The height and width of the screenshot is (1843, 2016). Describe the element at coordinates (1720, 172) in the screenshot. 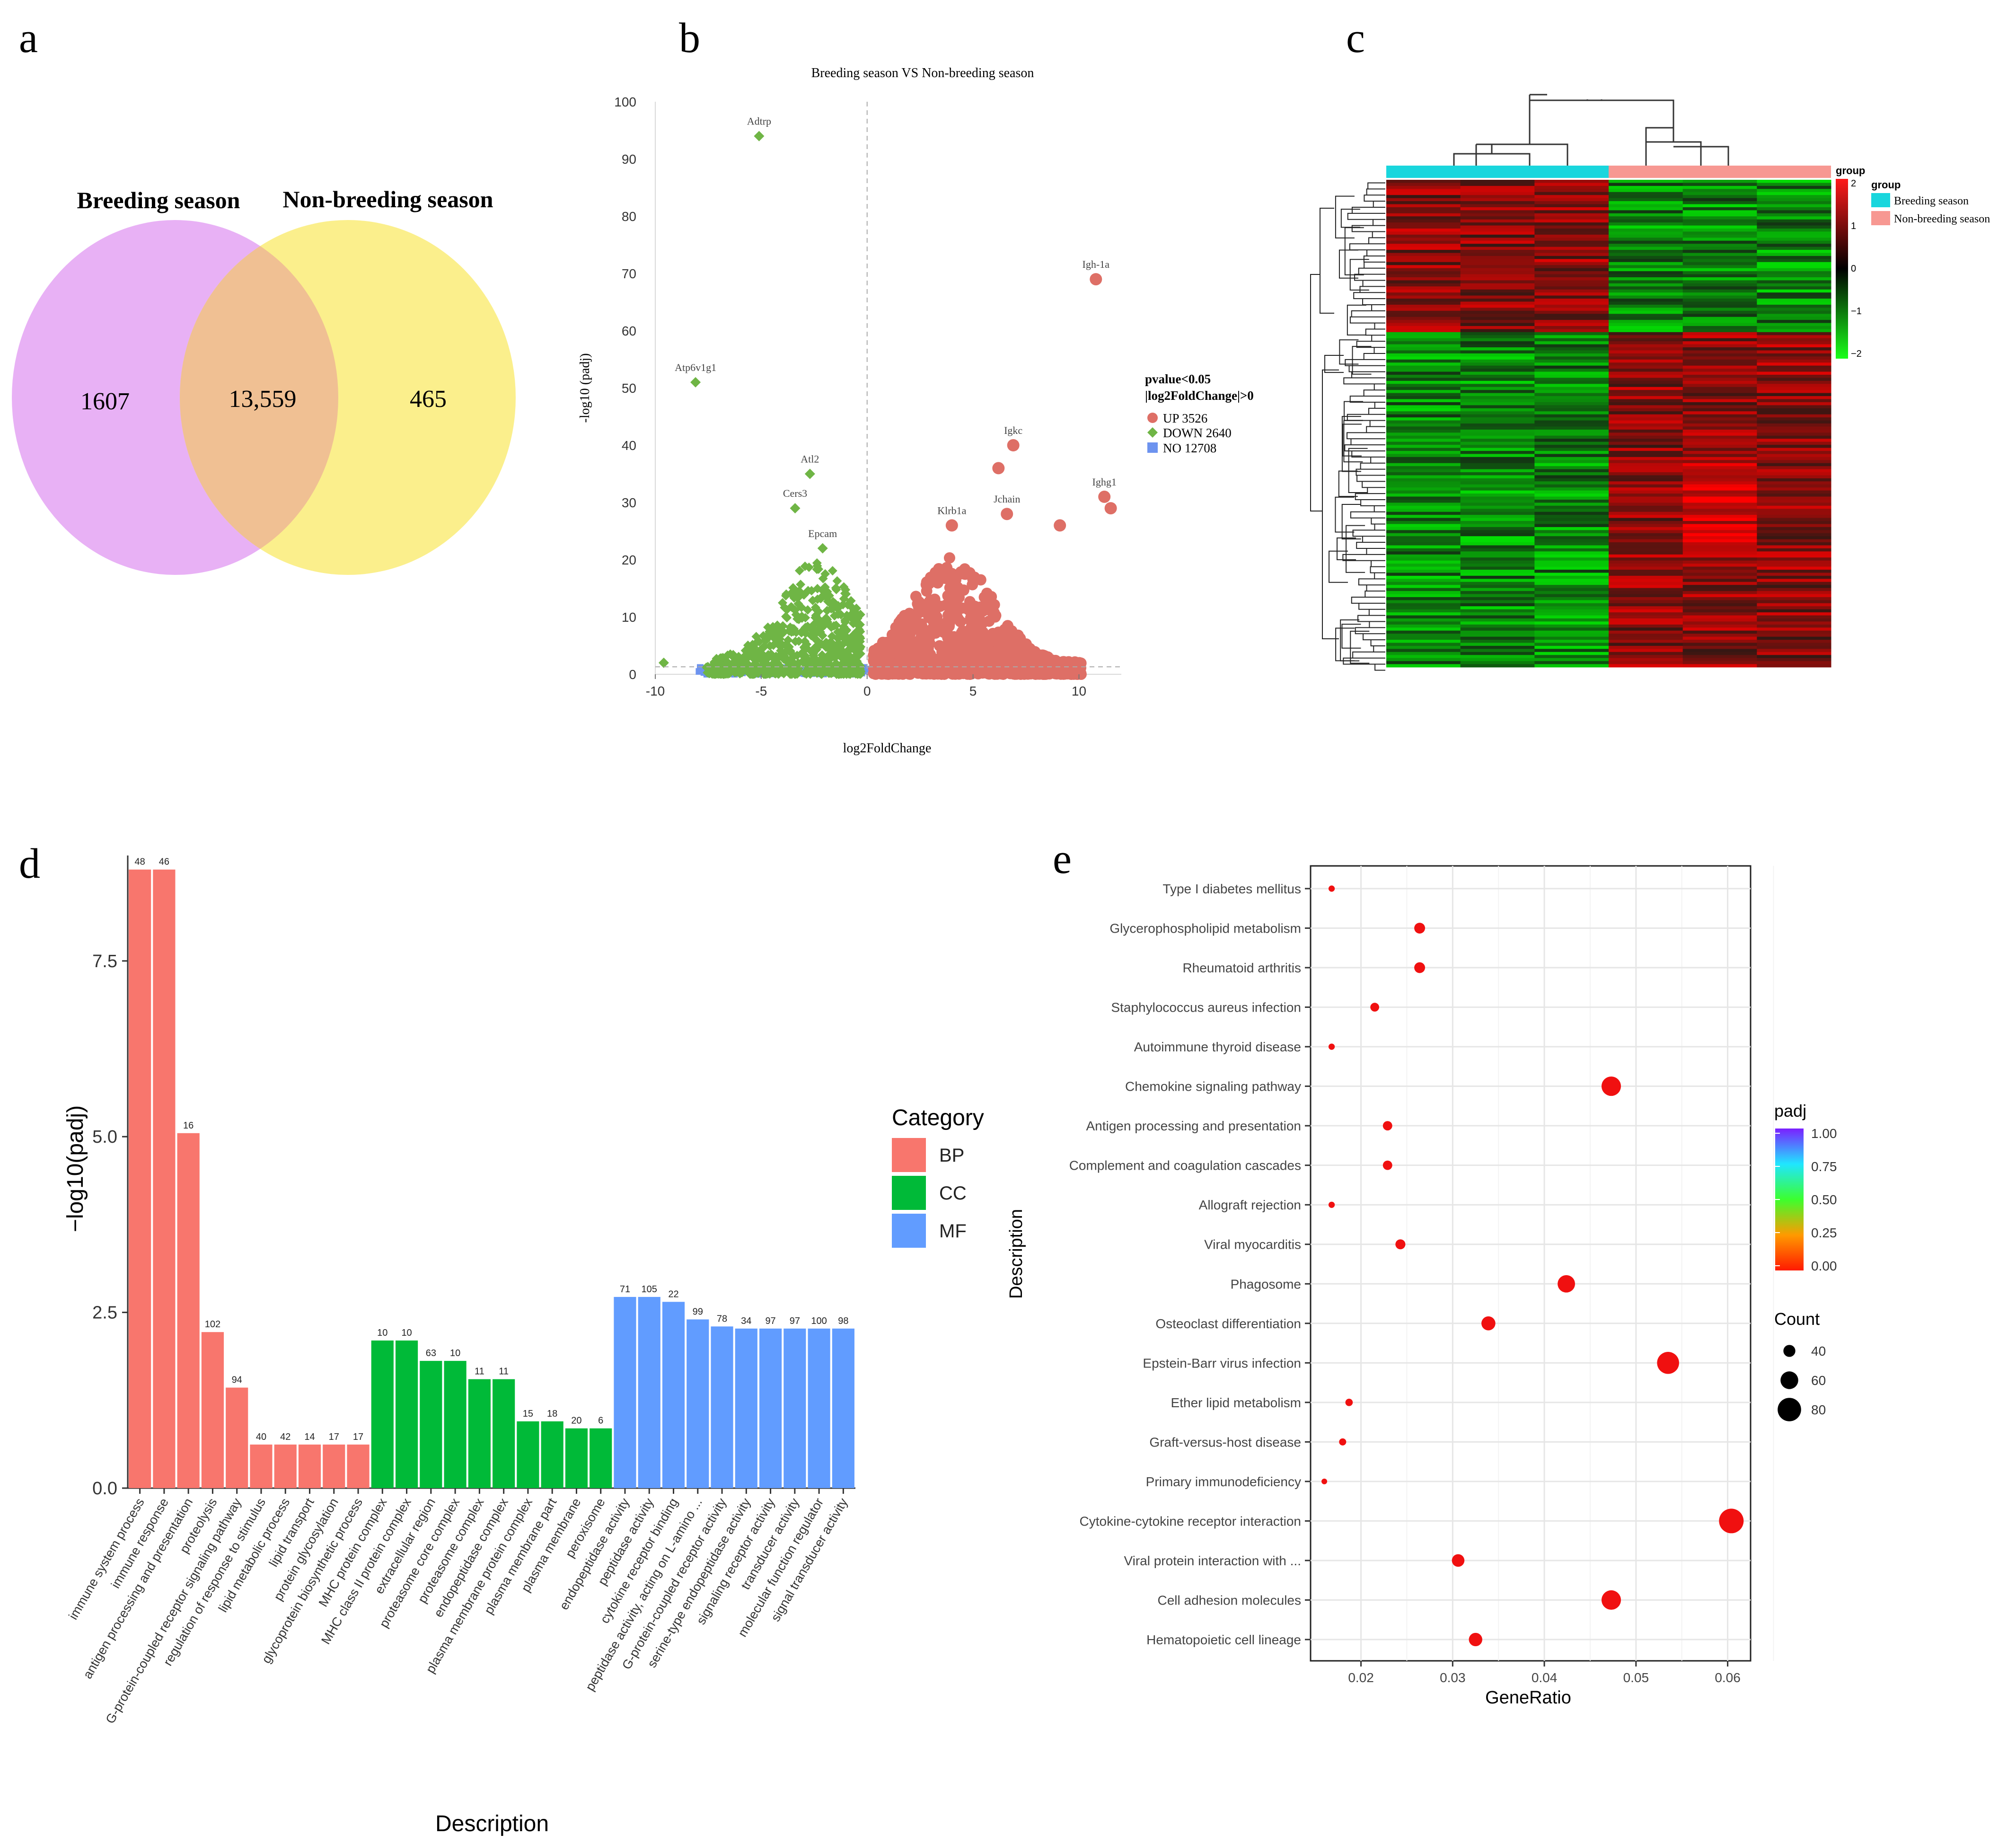

I see `group-bar-nonbreeding` at that location.